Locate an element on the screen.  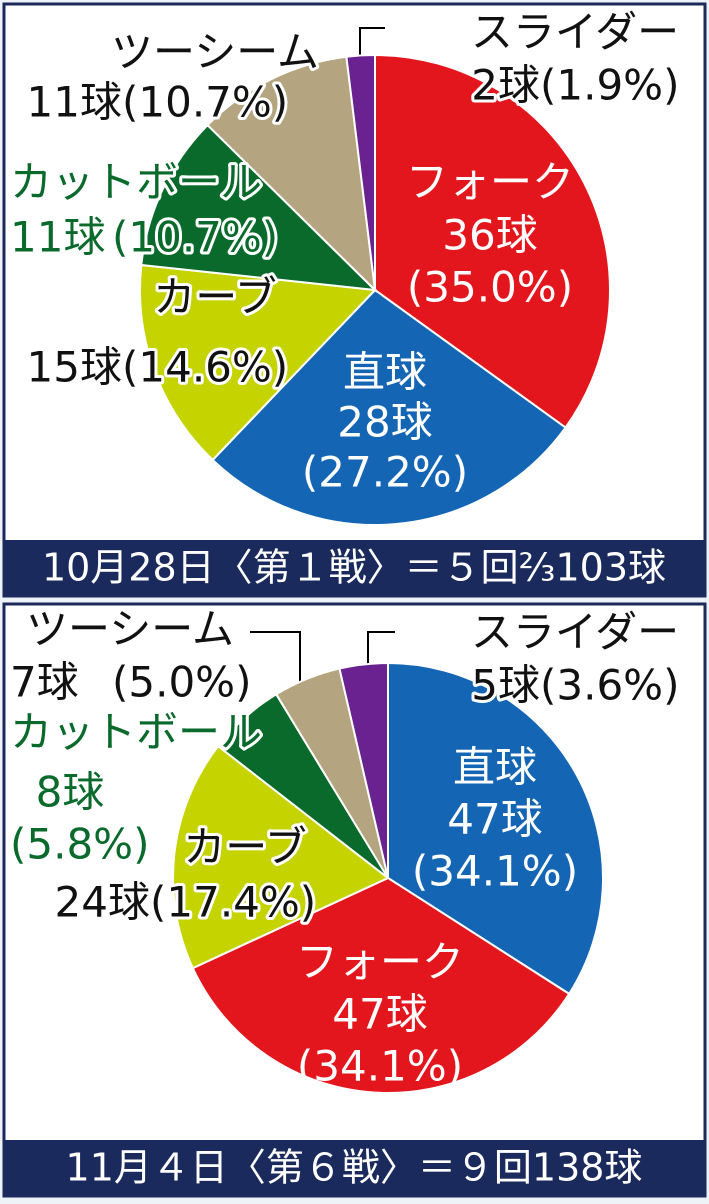
value-label: 8球 is located at coordinates (70, 792).